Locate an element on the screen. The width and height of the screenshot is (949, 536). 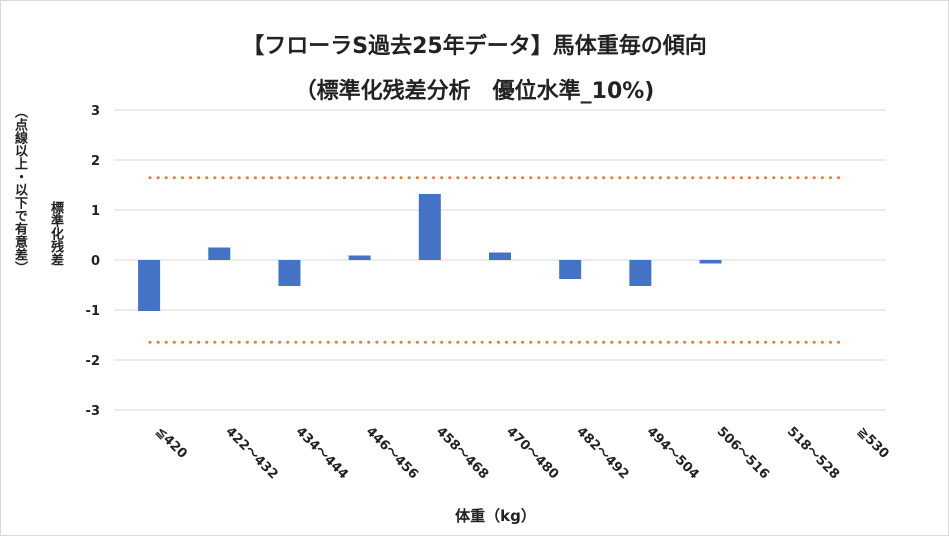
y-tick-label: -2 is located at coordinates (93, 361).